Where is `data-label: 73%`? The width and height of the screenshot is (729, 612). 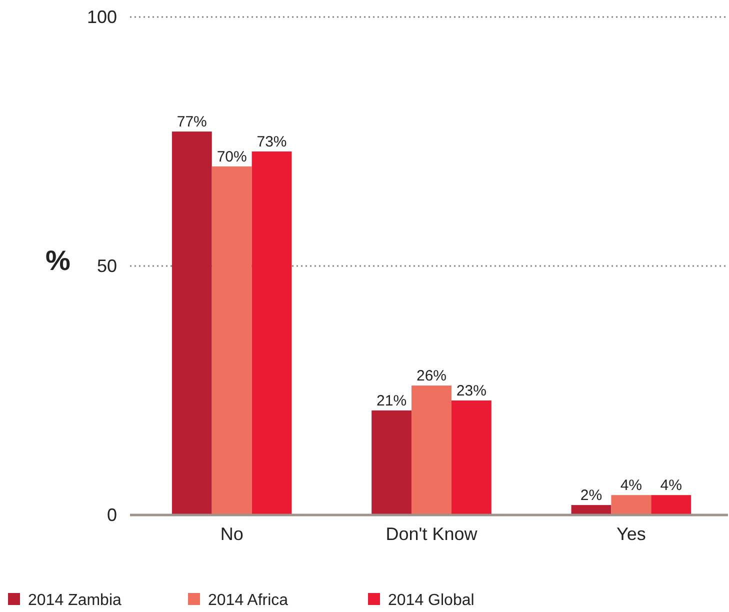
data-label: 73% is located at coordinates (271, 141).